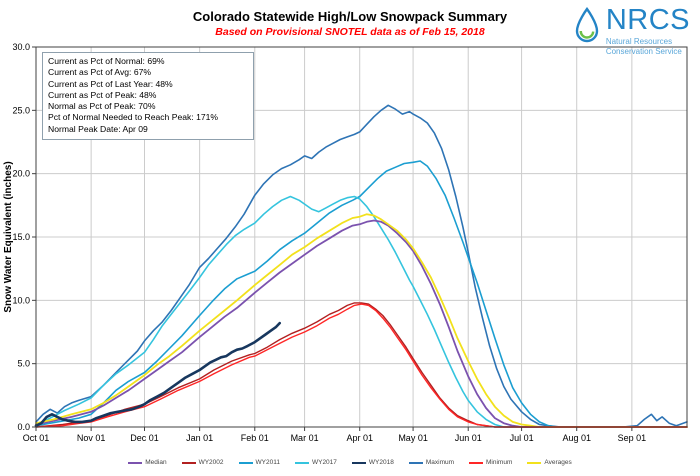 This screenshot has width=700, height=476. What do you see at coordinates (587, 25) in the screenshot?
I see `water-drop-icon` at bounding box center [587, 25].